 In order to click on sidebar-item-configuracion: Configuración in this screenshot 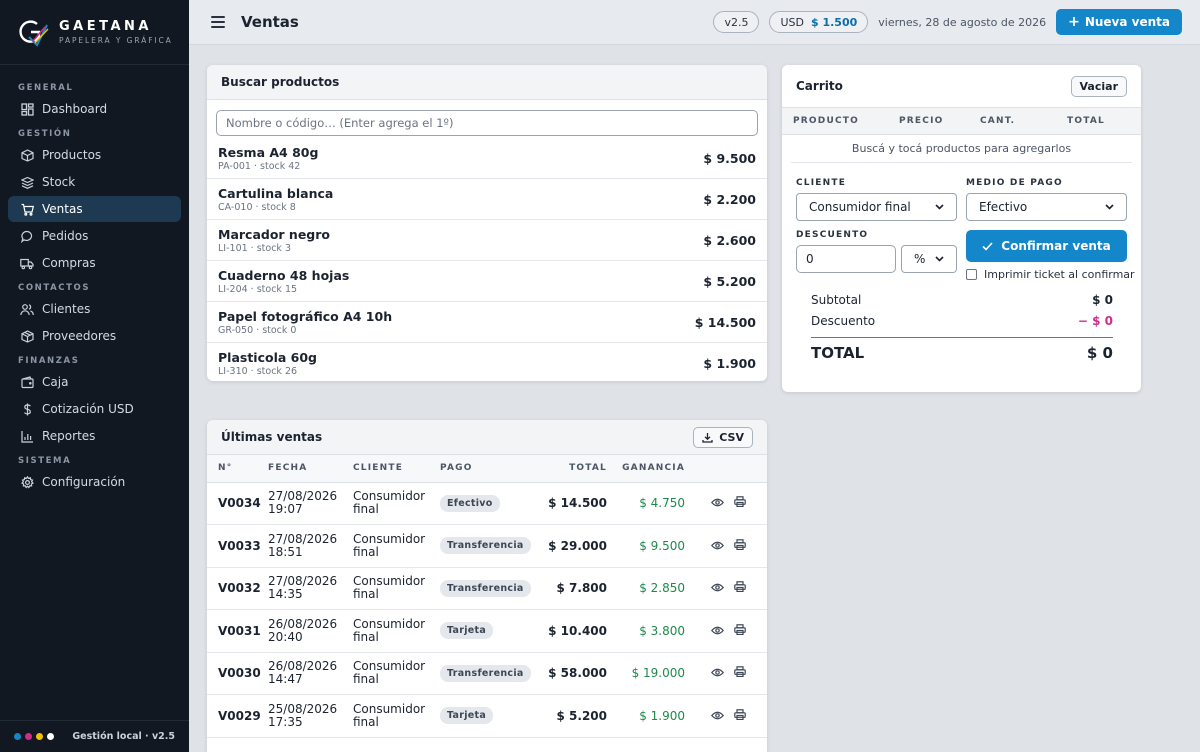, I will do `click(94, 482)`.